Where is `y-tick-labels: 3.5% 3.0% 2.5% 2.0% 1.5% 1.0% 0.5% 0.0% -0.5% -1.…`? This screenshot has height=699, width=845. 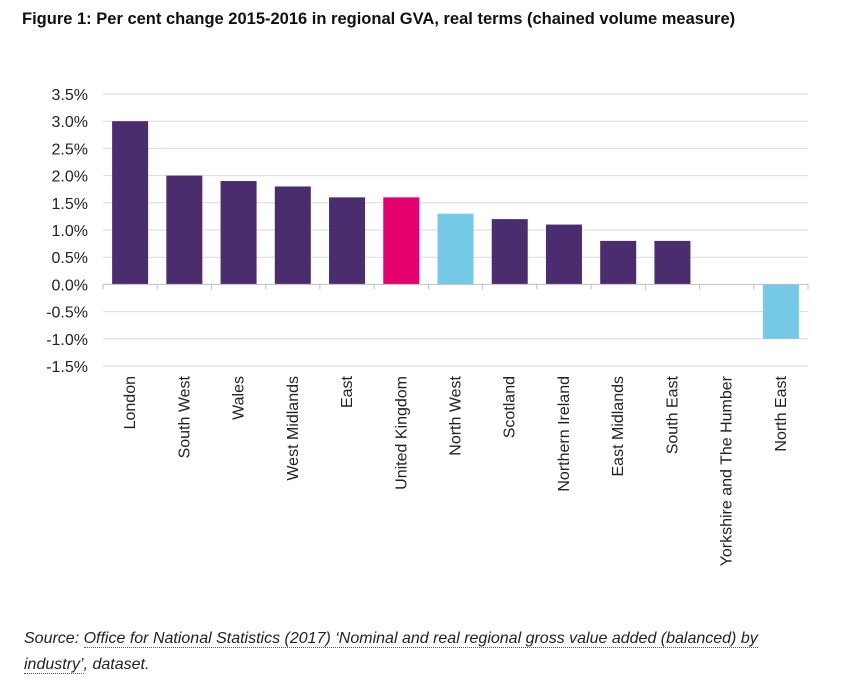
y-tick-labels: 3.5% 3.0% 2.5% 2.0% 1.5% 1.0% 0.5% 0.0% -0.5% -1.… is located at coordinates (67, 231).